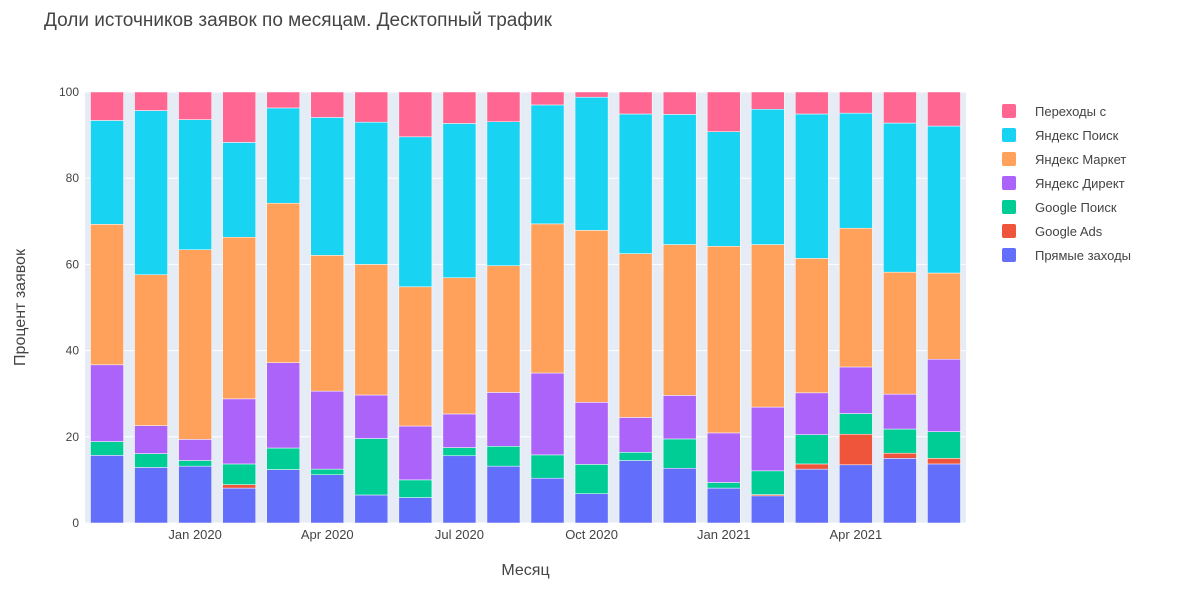  What do you see at coordinates (724, 534) in the screenshot?
I see `x-tick-label: Jan 2021` at bounding box center [724, 534].